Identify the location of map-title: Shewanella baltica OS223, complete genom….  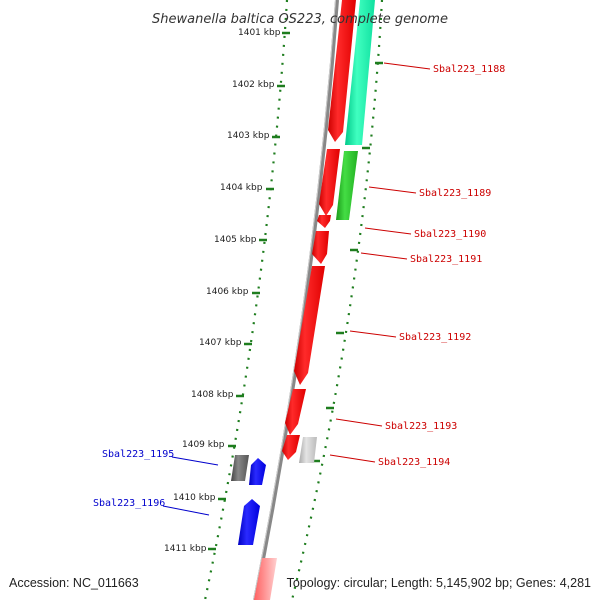
(300, 19).